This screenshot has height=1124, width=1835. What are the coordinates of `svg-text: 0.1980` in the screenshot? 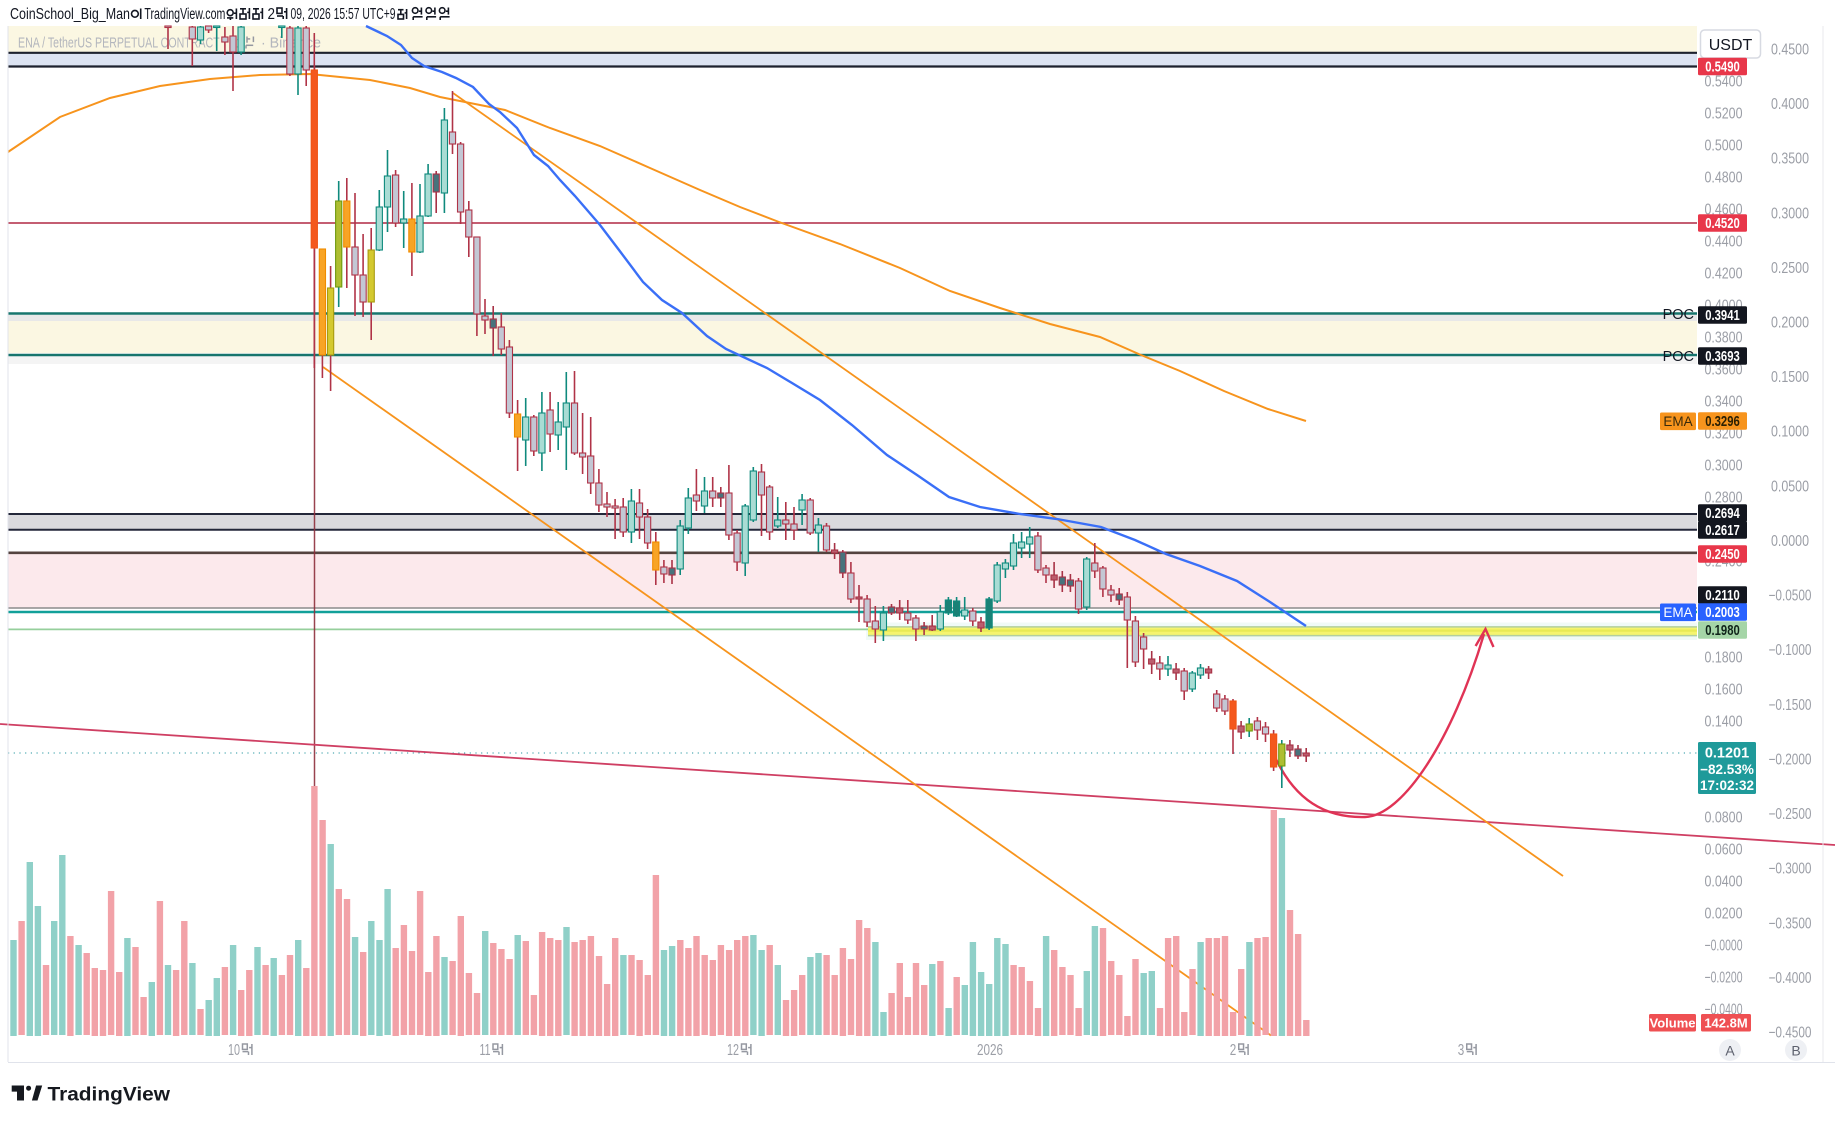 It's located at (1722, 631).